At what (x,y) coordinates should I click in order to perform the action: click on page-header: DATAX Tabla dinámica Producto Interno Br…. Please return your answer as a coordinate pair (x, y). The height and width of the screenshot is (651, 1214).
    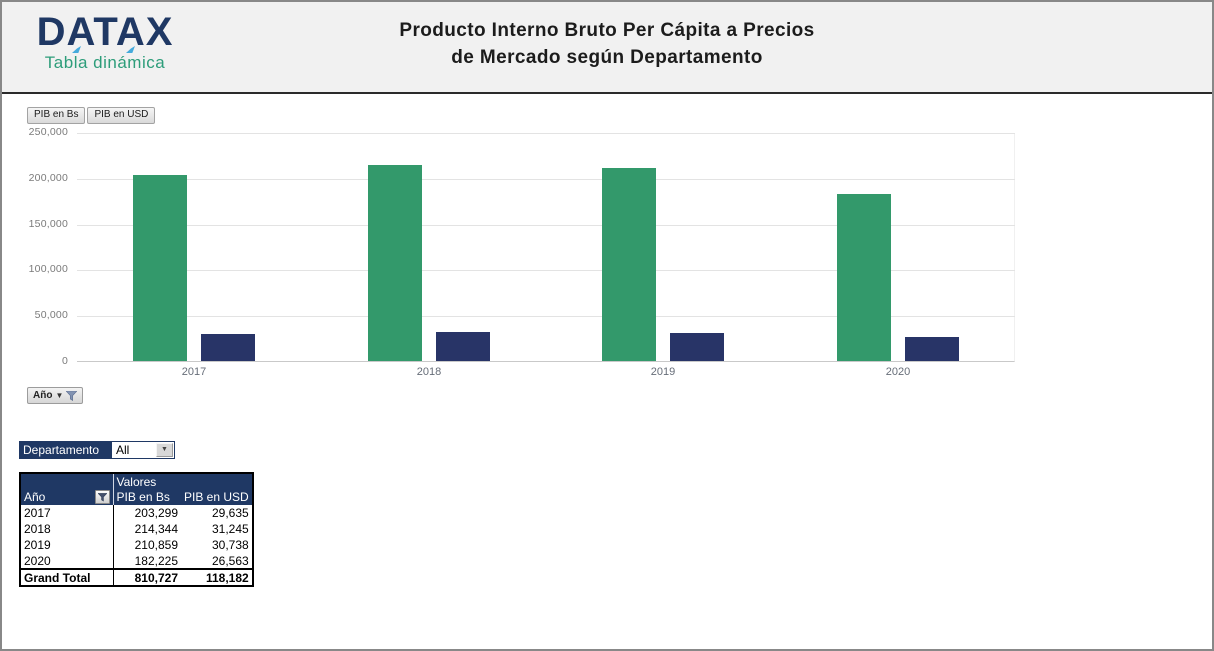
    Looking at the image, I should click on (607, 48).